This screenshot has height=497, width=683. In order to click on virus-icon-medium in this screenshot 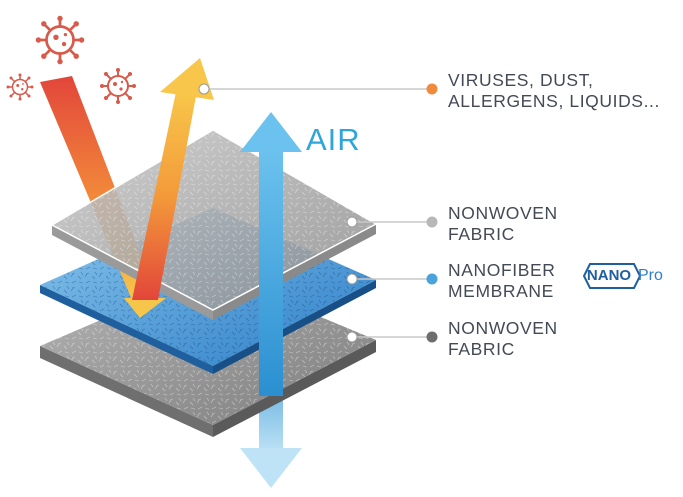, I will do `click(118, 86)`.